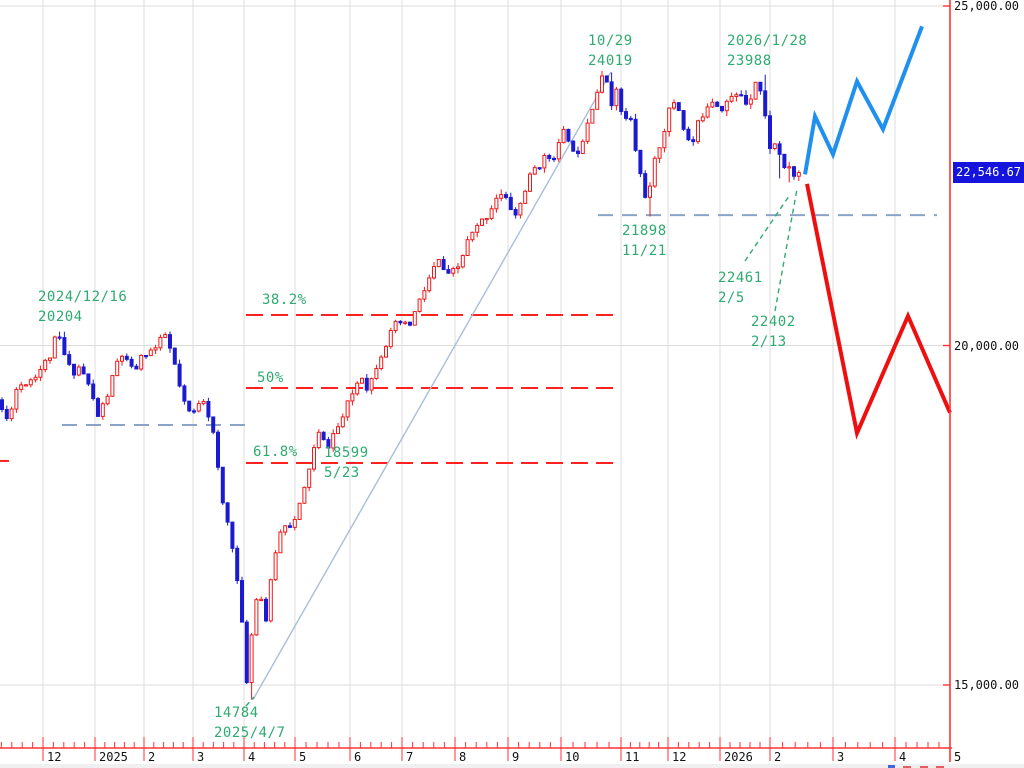 This screenshot has height=768, width=1024. Describe the element at coordinates (358, 757) in the screenshot. I see `x-axis-month-label: 6` at that location.